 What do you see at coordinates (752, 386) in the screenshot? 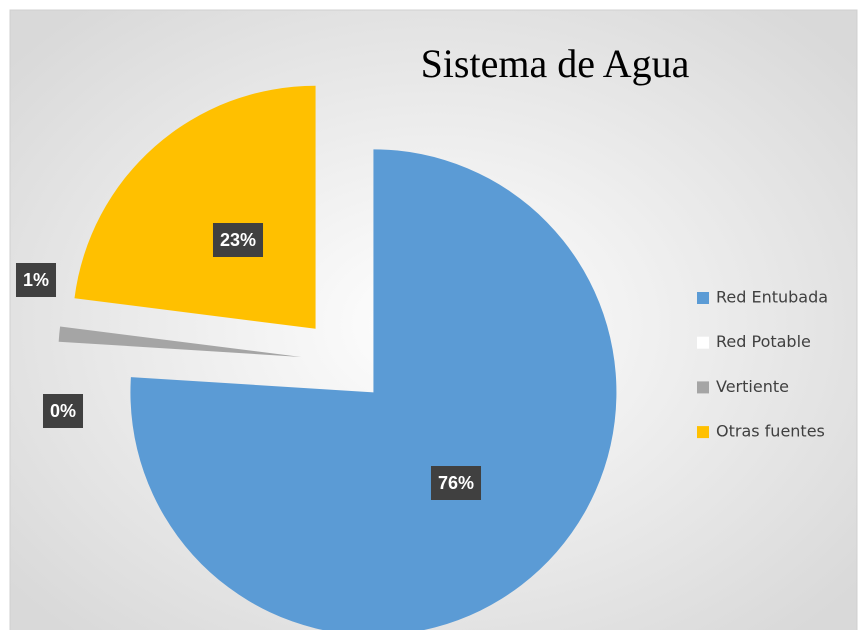
I see `legend-label: Vertiente` at bounding box center [752, 386].